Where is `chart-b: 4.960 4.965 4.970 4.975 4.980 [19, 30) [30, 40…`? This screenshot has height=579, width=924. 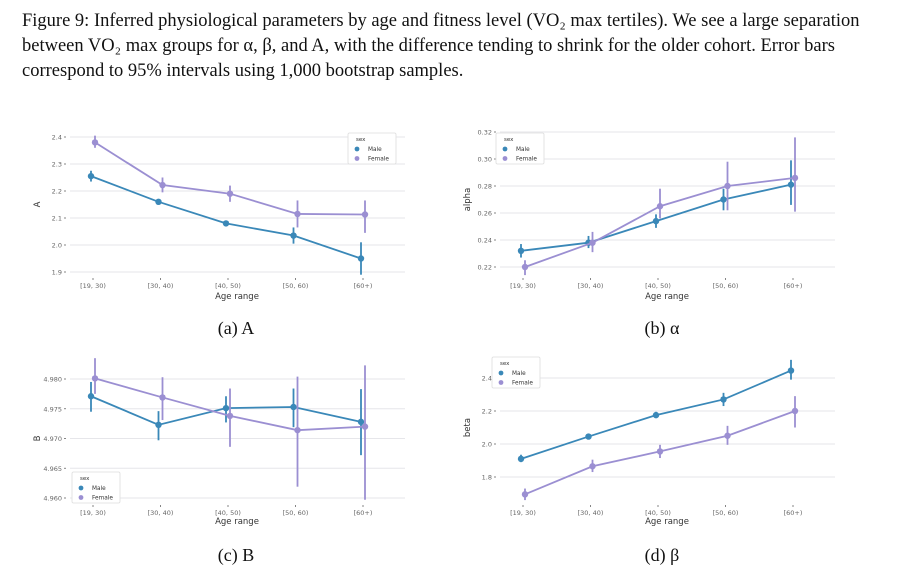 chart-b: 4.960 4.965 4.970 4.975 4.980 [19, 30) [30, 40… is located at coordinates (219, 442).